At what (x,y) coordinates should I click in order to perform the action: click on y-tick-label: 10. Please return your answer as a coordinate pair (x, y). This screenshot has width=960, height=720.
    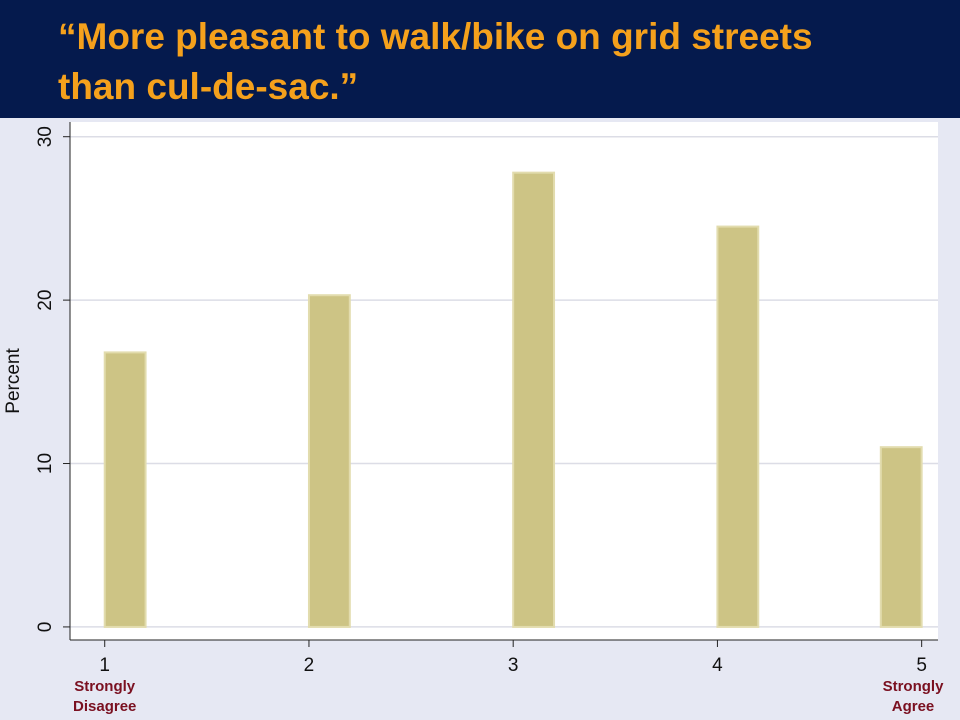
    Looking at the image, I should click on (45, 463).